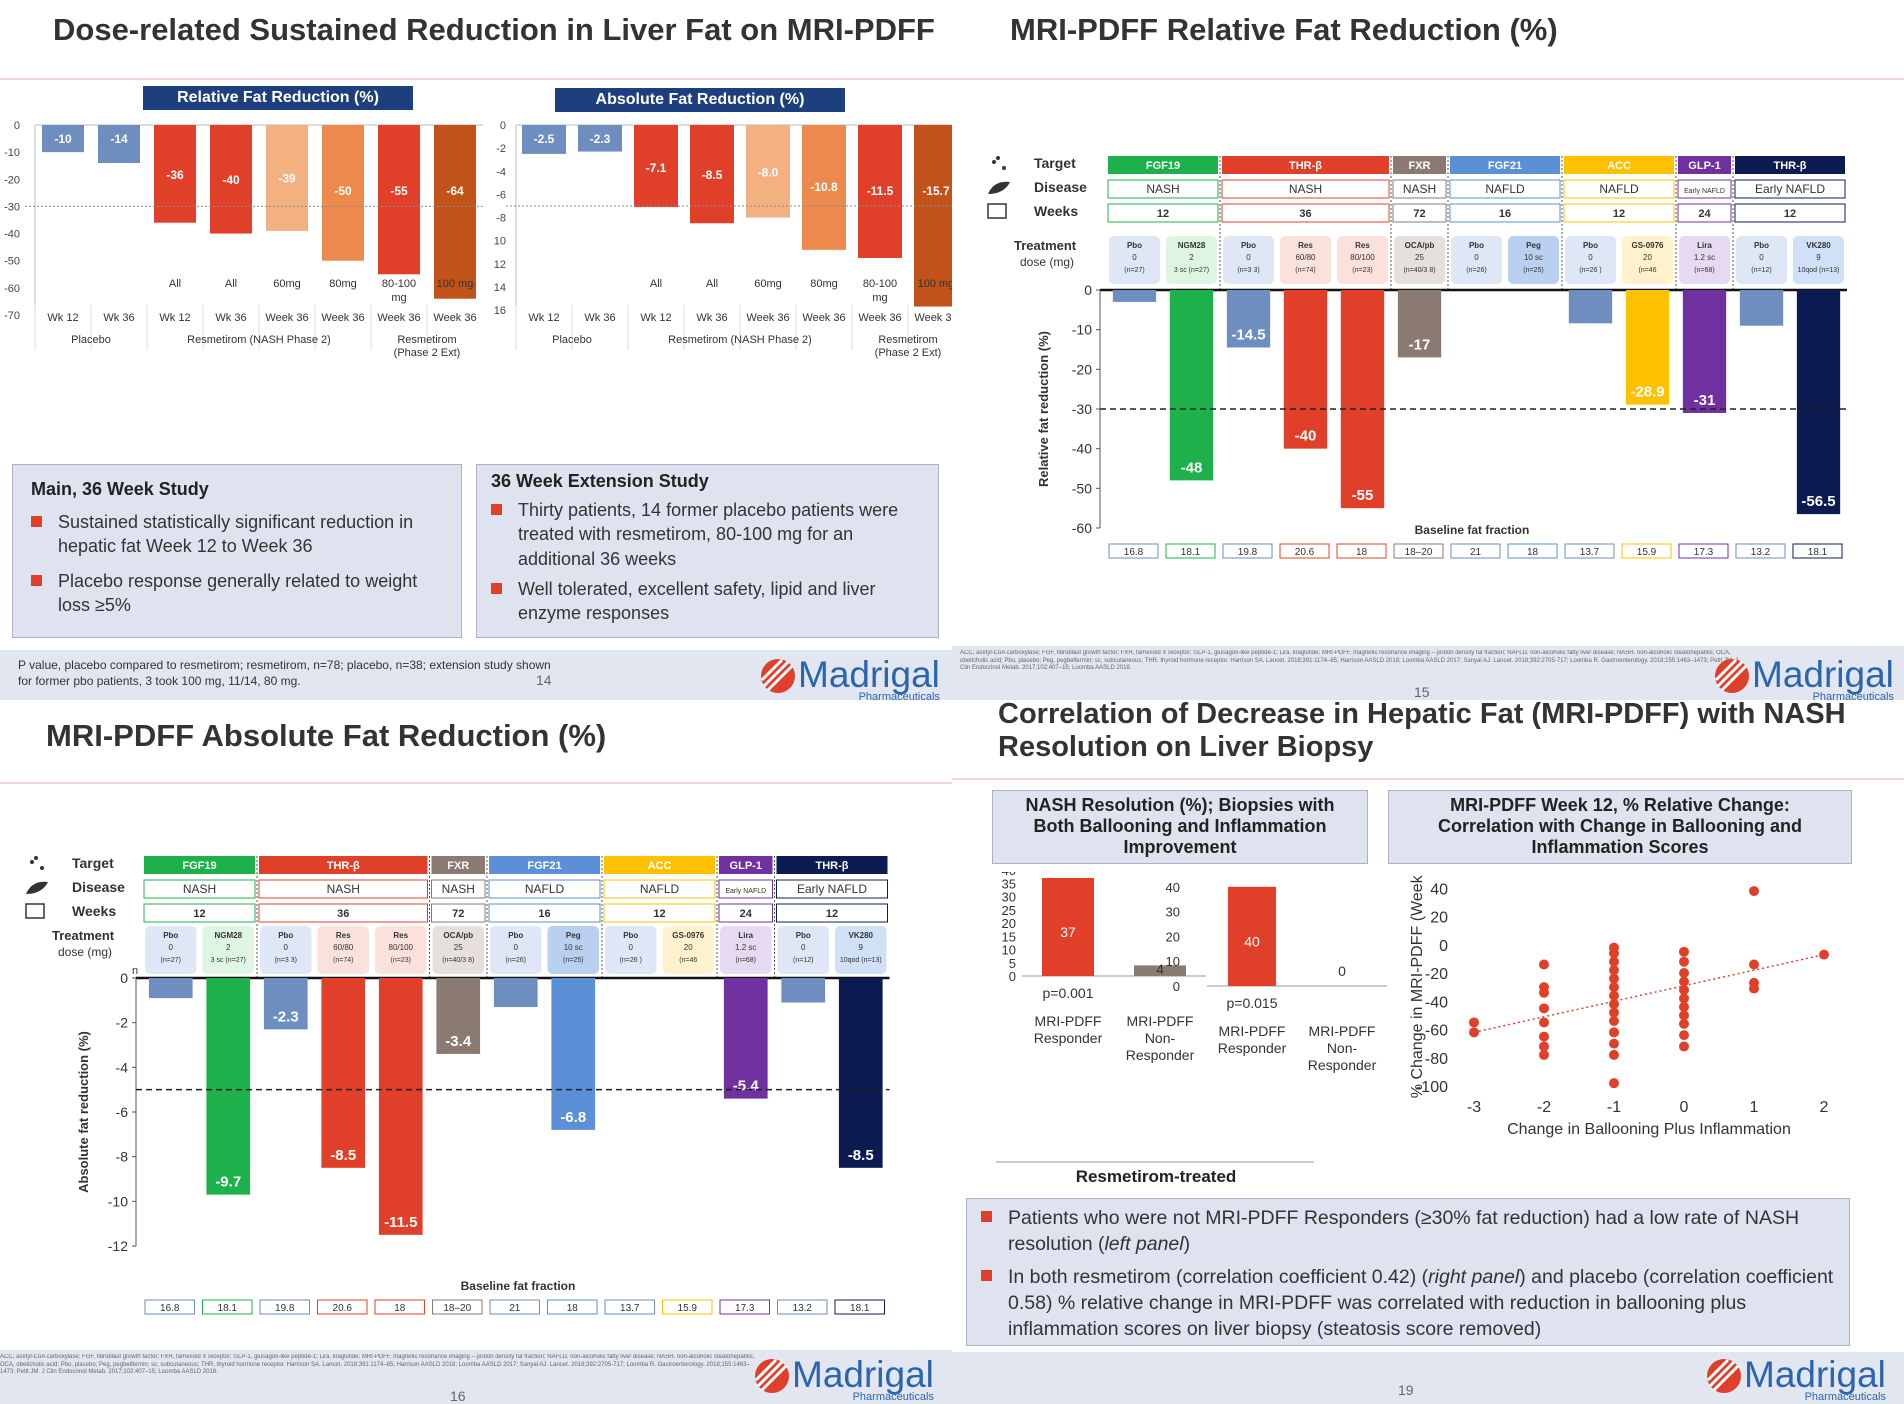 Image resolution: width=1904 pixels, height=1404 pixels. What do you see at coordinates (228, 1308) in the screenshot?
I see `baseline-value: 18.1` at bounding box center [228, 1308].